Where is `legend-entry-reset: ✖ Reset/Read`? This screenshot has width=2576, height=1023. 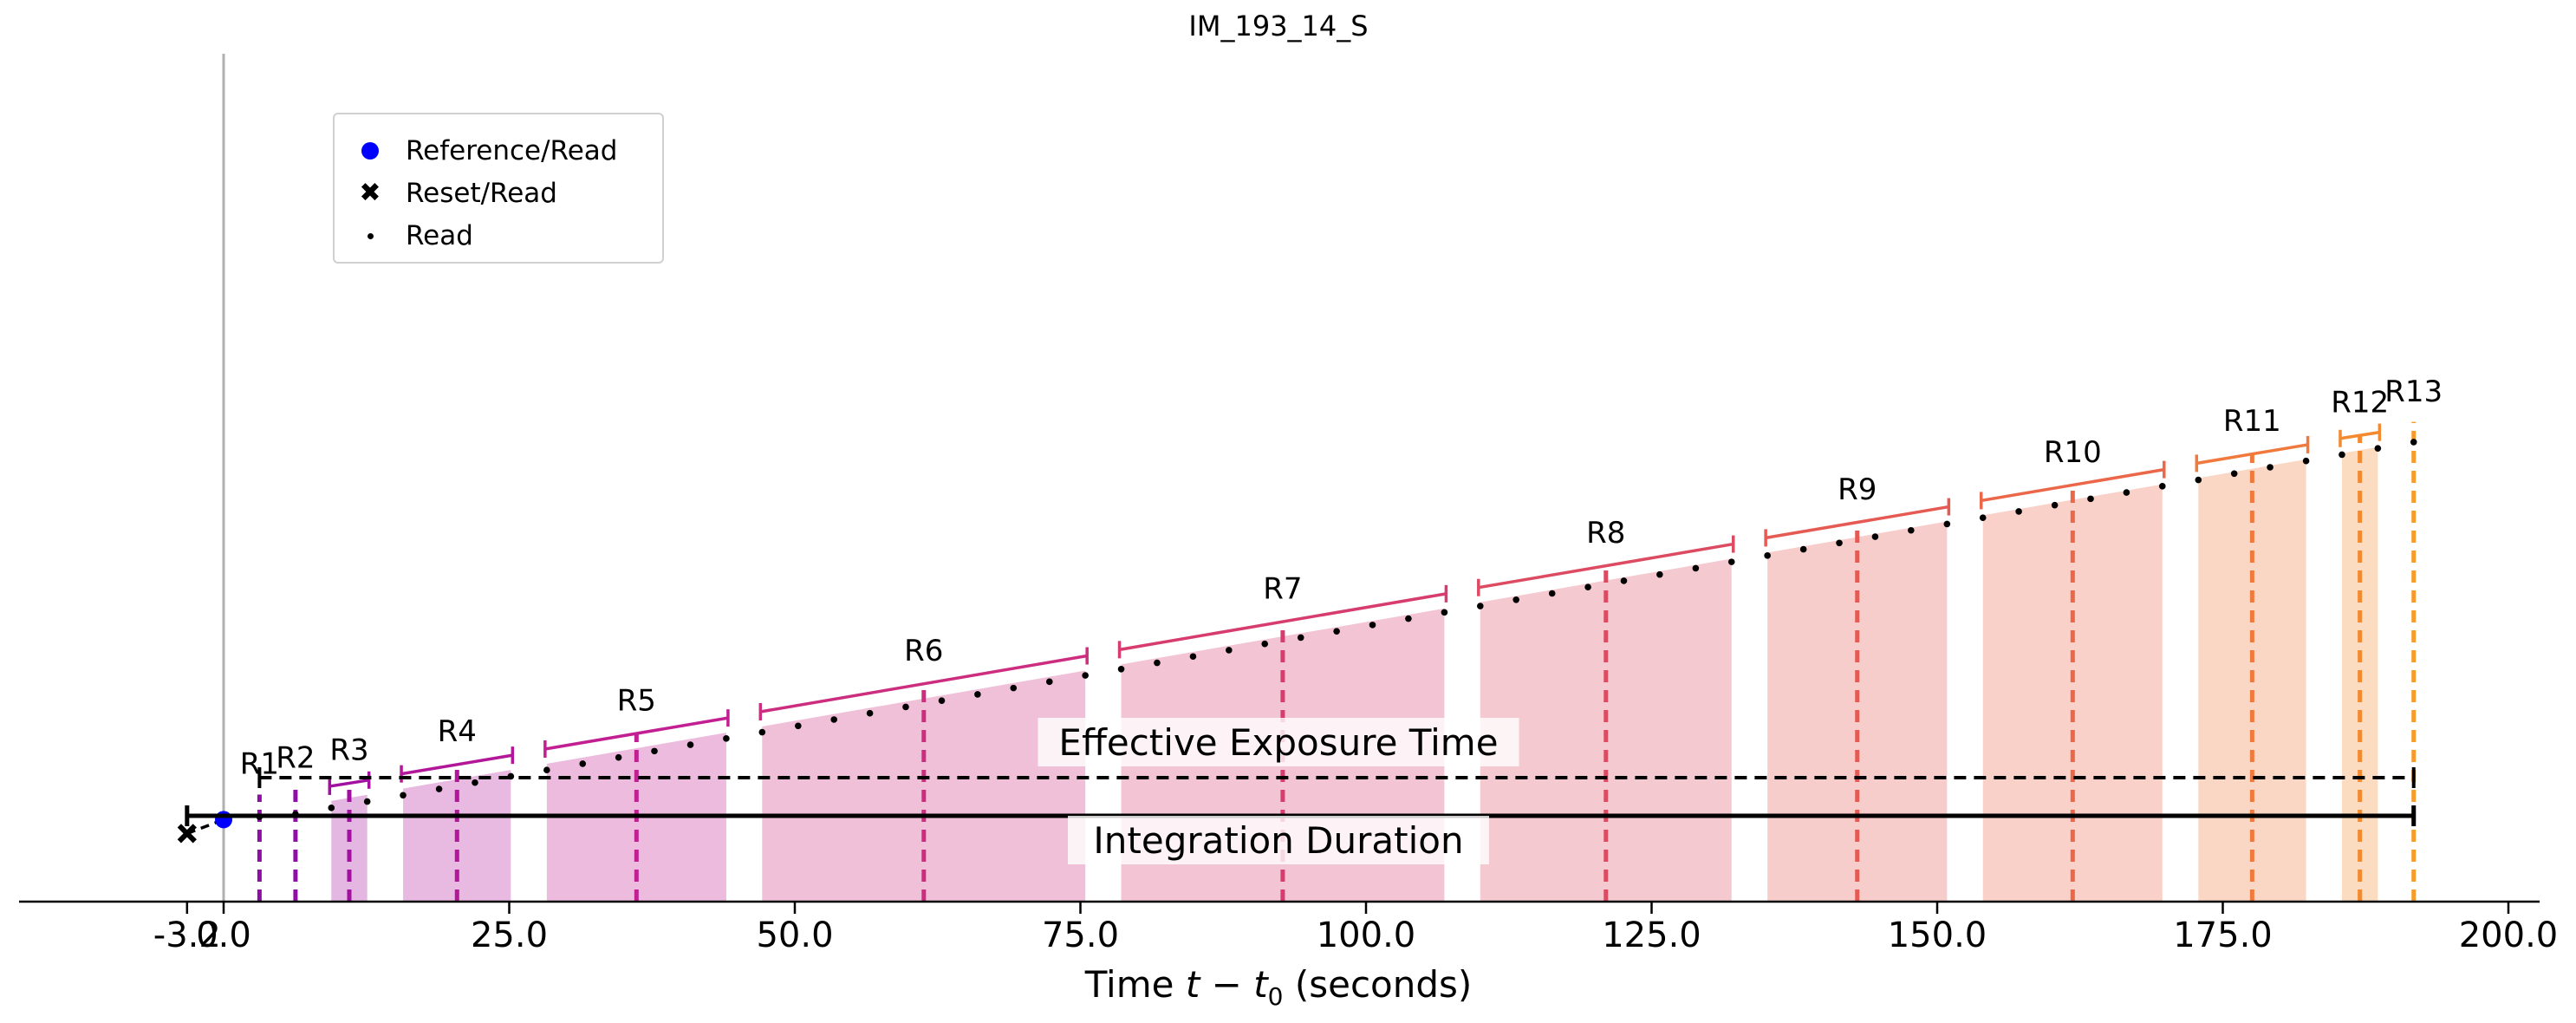 legend-entry-reset: ✖ Reset/Read is located at coordinates (446, 194).